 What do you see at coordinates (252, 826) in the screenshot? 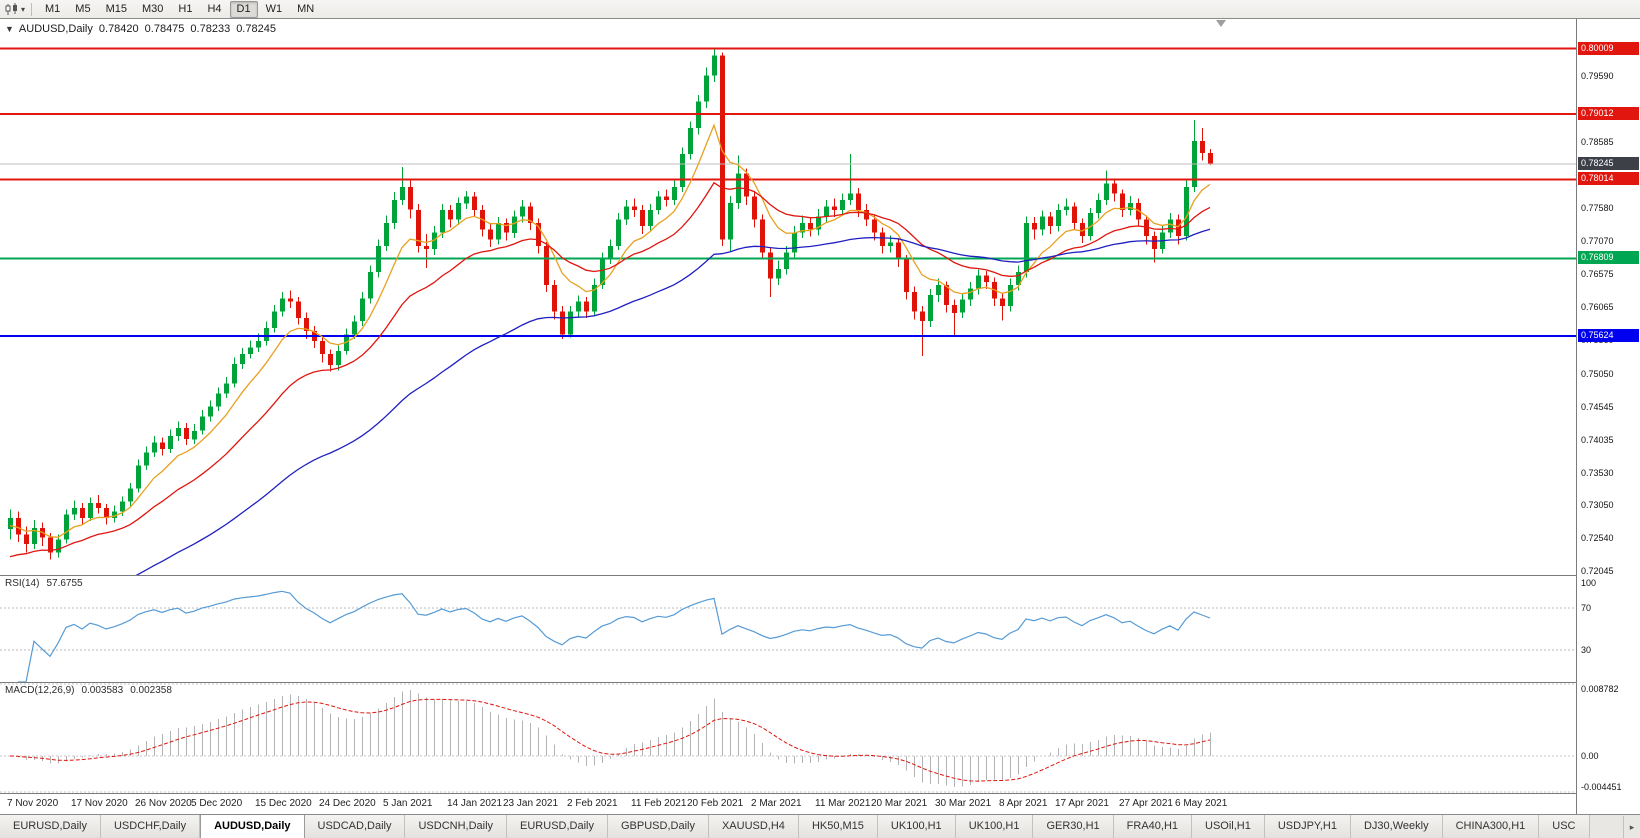
I see `chart-tab: AUDUSD,Daily` at bounding box center [252, 826].